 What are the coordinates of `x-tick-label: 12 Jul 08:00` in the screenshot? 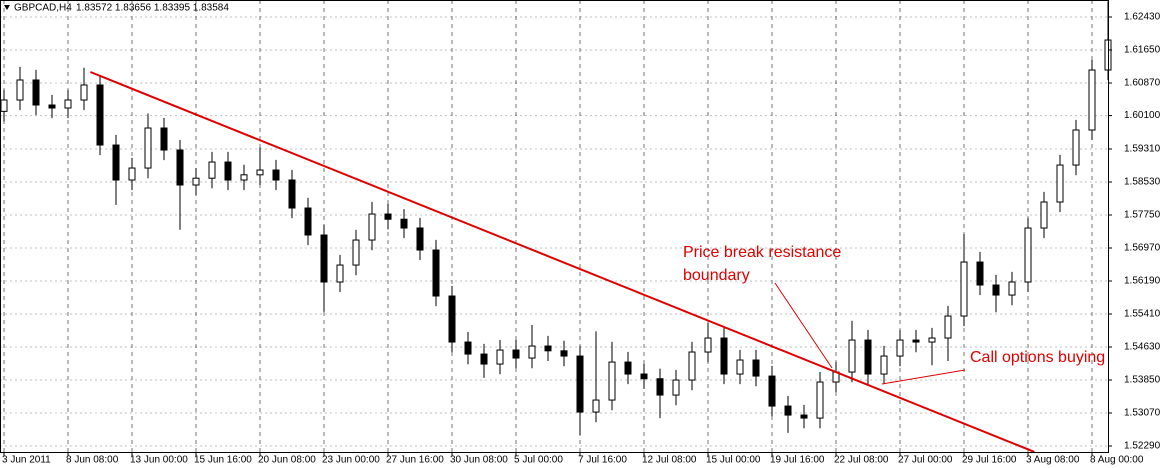 It's located at (669, 460).